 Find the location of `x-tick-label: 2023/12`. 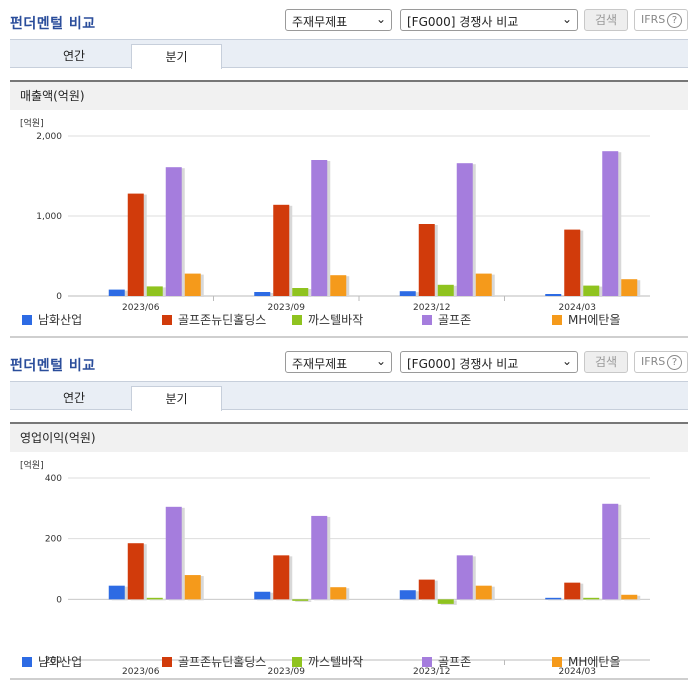

x-tick-label: 2023/12 is located at coordinates (431, 672).